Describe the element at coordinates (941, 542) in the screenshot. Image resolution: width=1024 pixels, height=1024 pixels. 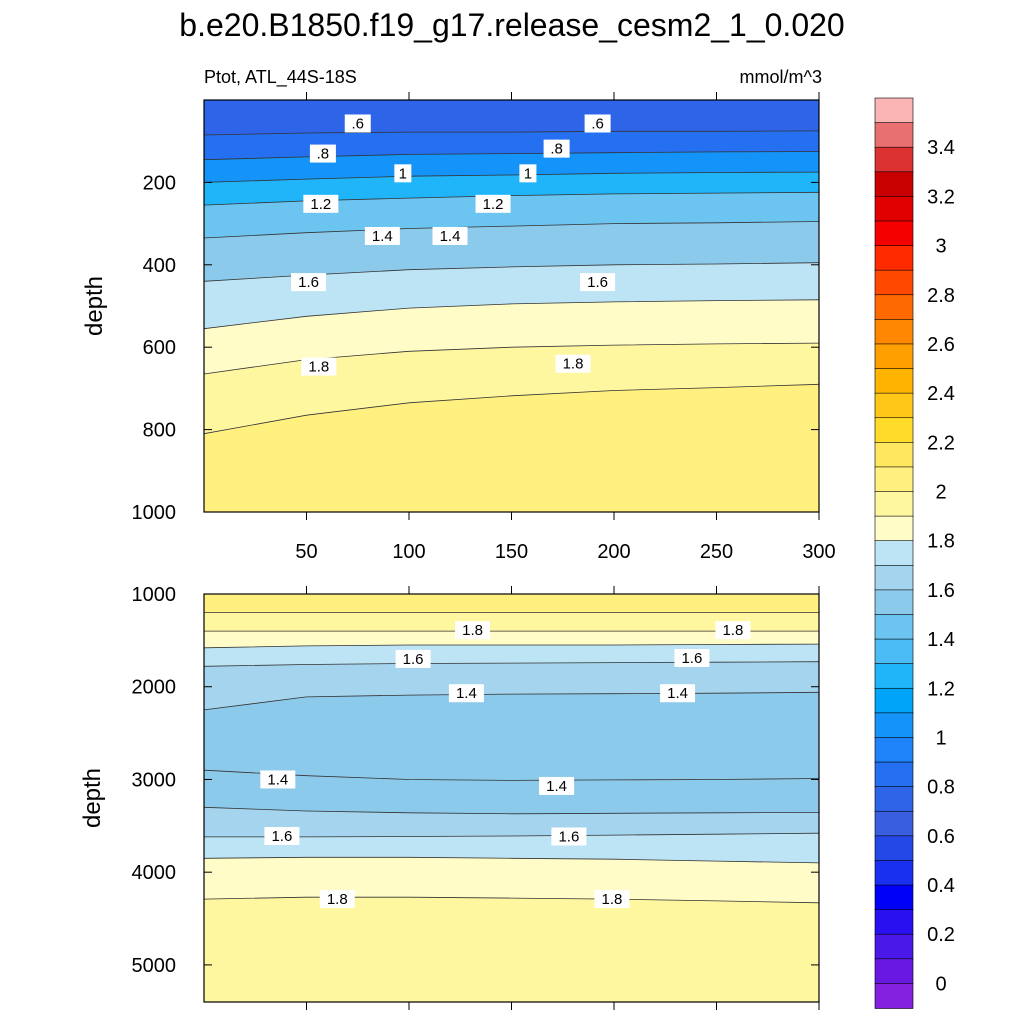
I see `colorbar-label: 1.8` at that location.